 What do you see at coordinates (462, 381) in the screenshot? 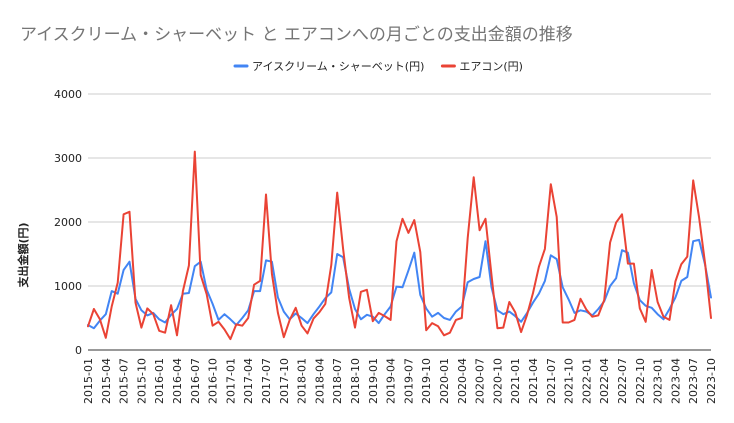
I see `x-tick-label: 2020-04` at bounding box center [462, 381].